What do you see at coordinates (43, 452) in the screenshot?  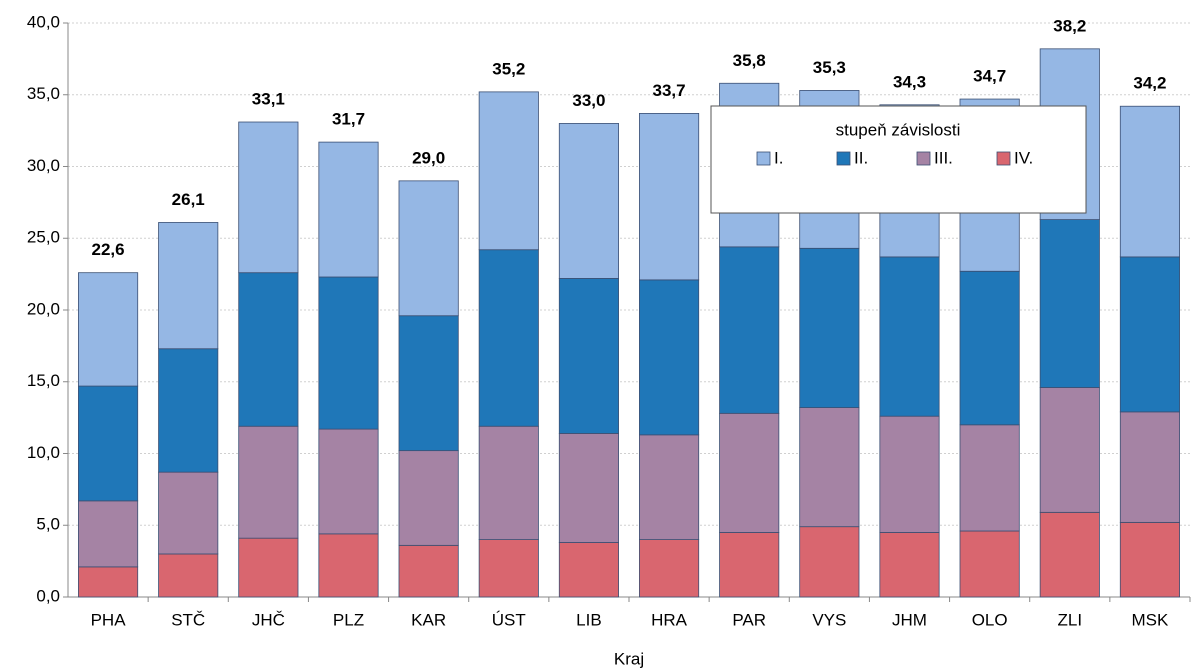 I see `y-tick-label: 10,0` at bounding box center [43, 452].